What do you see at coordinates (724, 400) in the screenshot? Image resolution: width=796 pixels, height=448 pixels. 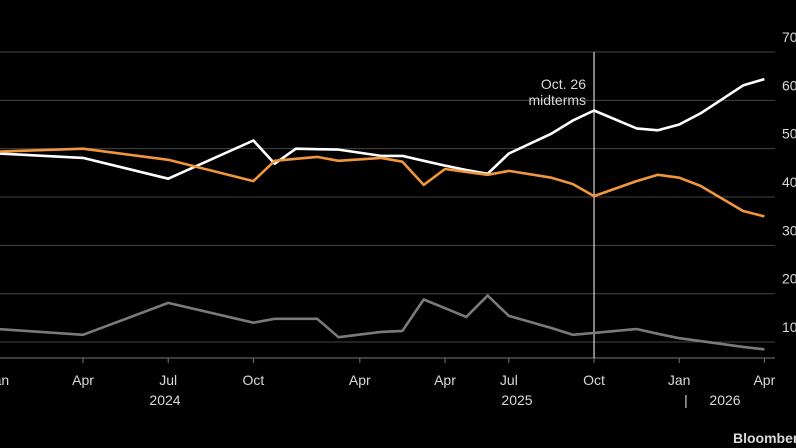 I see `year-label: 2026` at bounding box center [724, 400].